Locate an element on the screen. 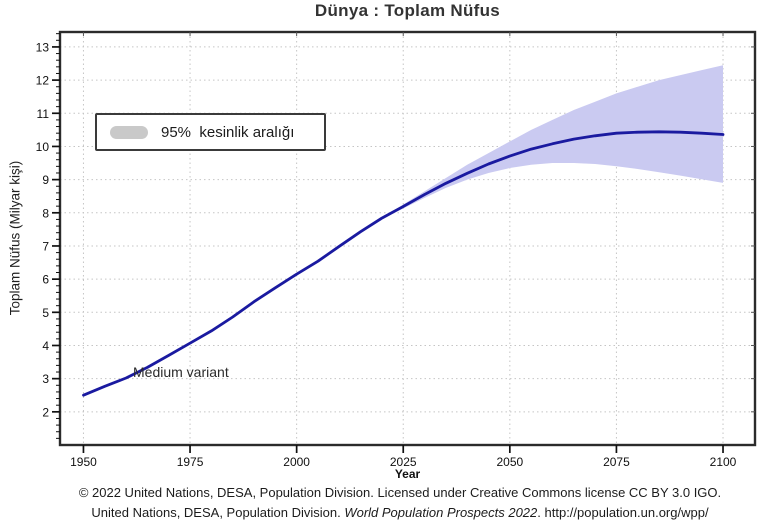 This screenshot has height=530, width=768. y-tick-label: 12 is located at coordinates (43, 81).